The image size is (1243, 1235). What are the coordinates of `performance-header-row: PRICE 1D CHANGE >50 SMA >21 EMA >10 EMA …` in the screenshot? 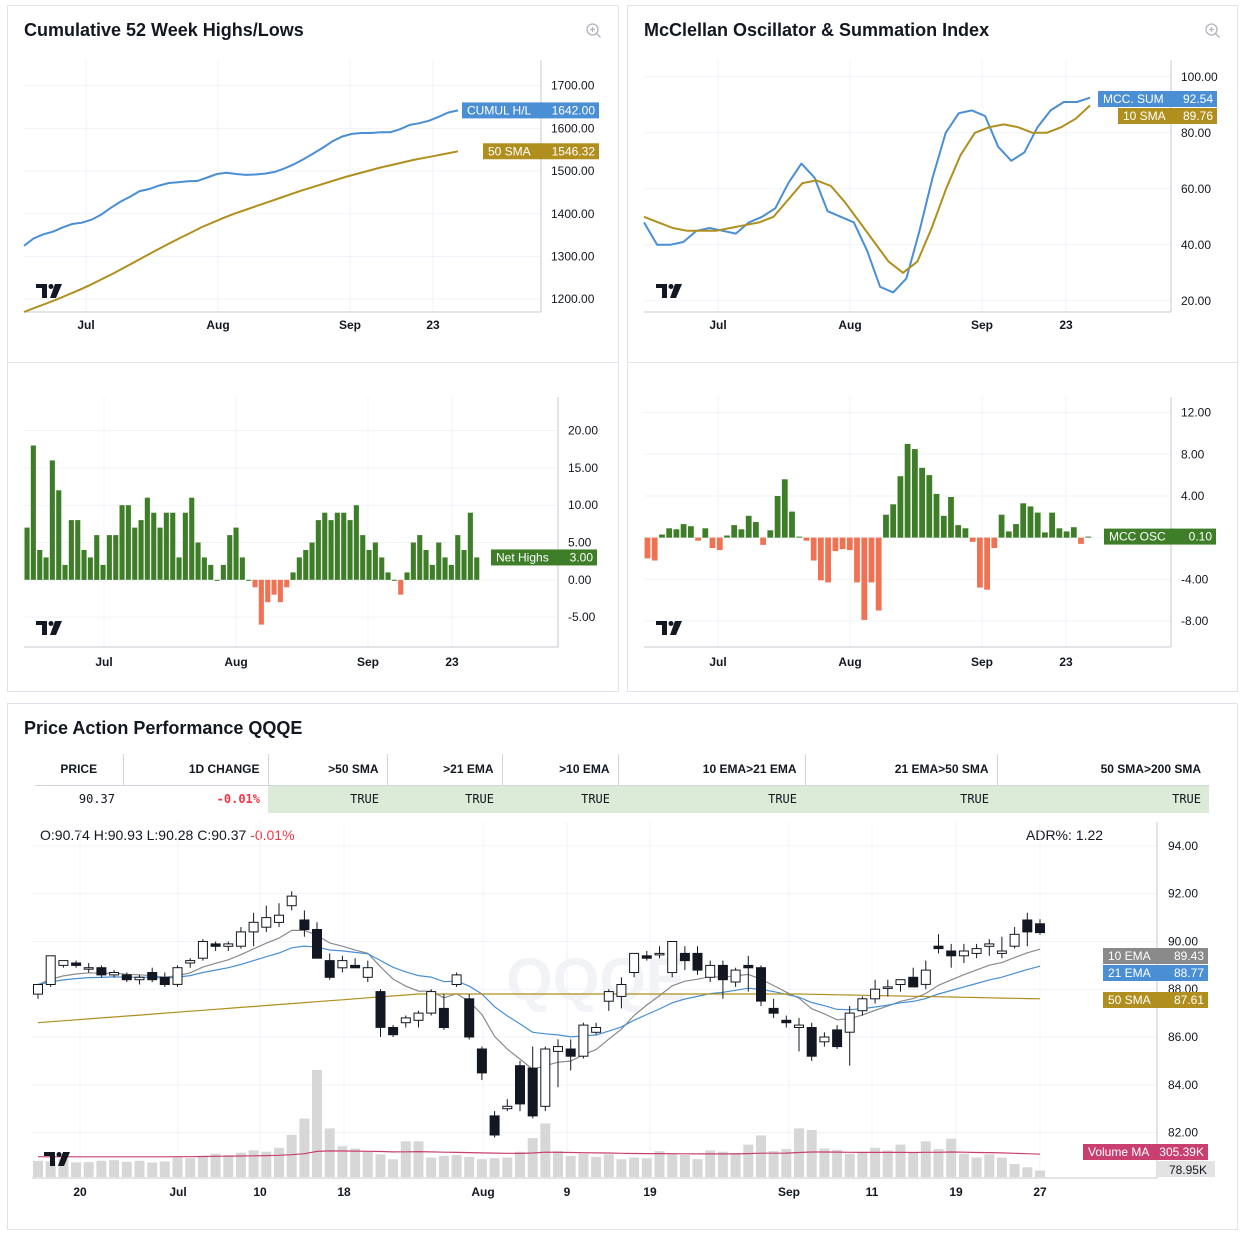 It's located at (622, 770).